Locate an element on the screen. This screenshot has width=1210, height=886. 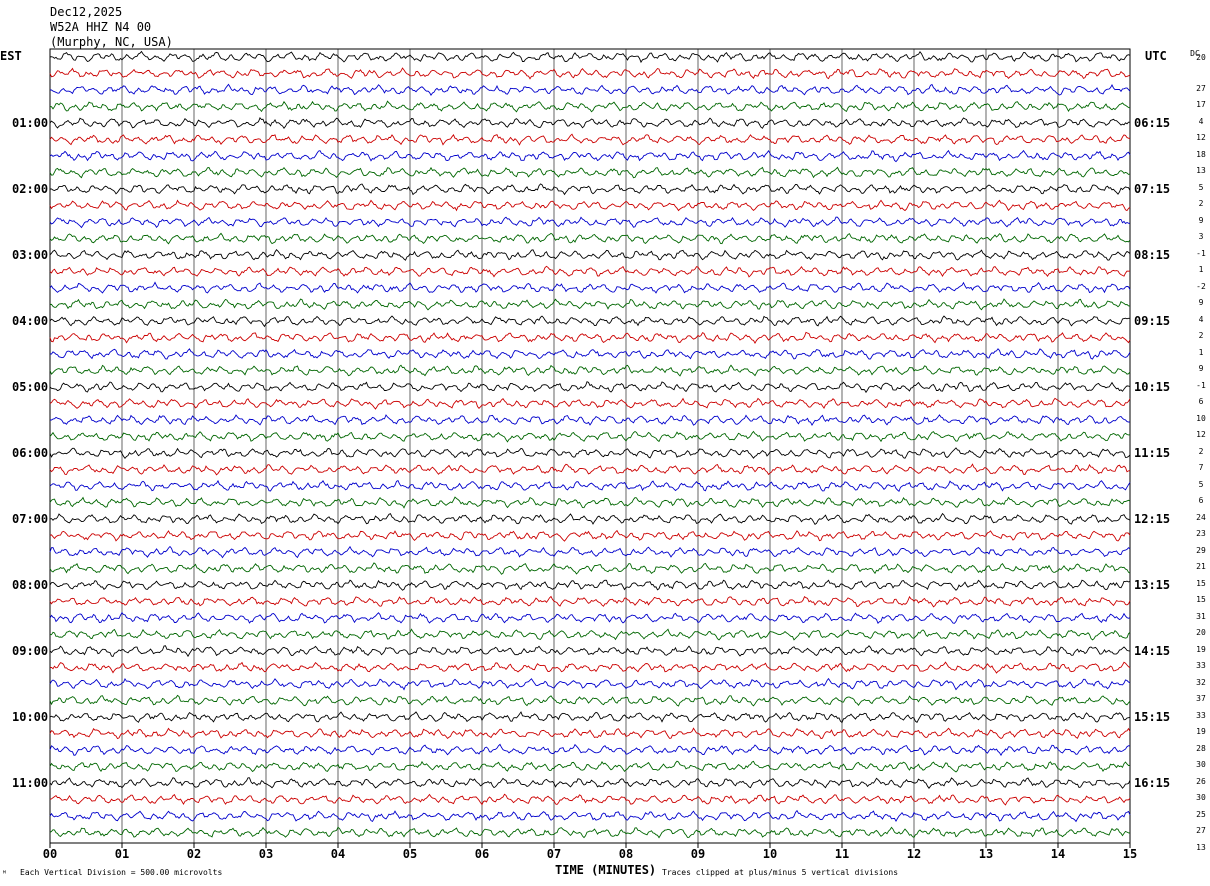
x-tick-label: 03 is located at coordinates (266, 854).